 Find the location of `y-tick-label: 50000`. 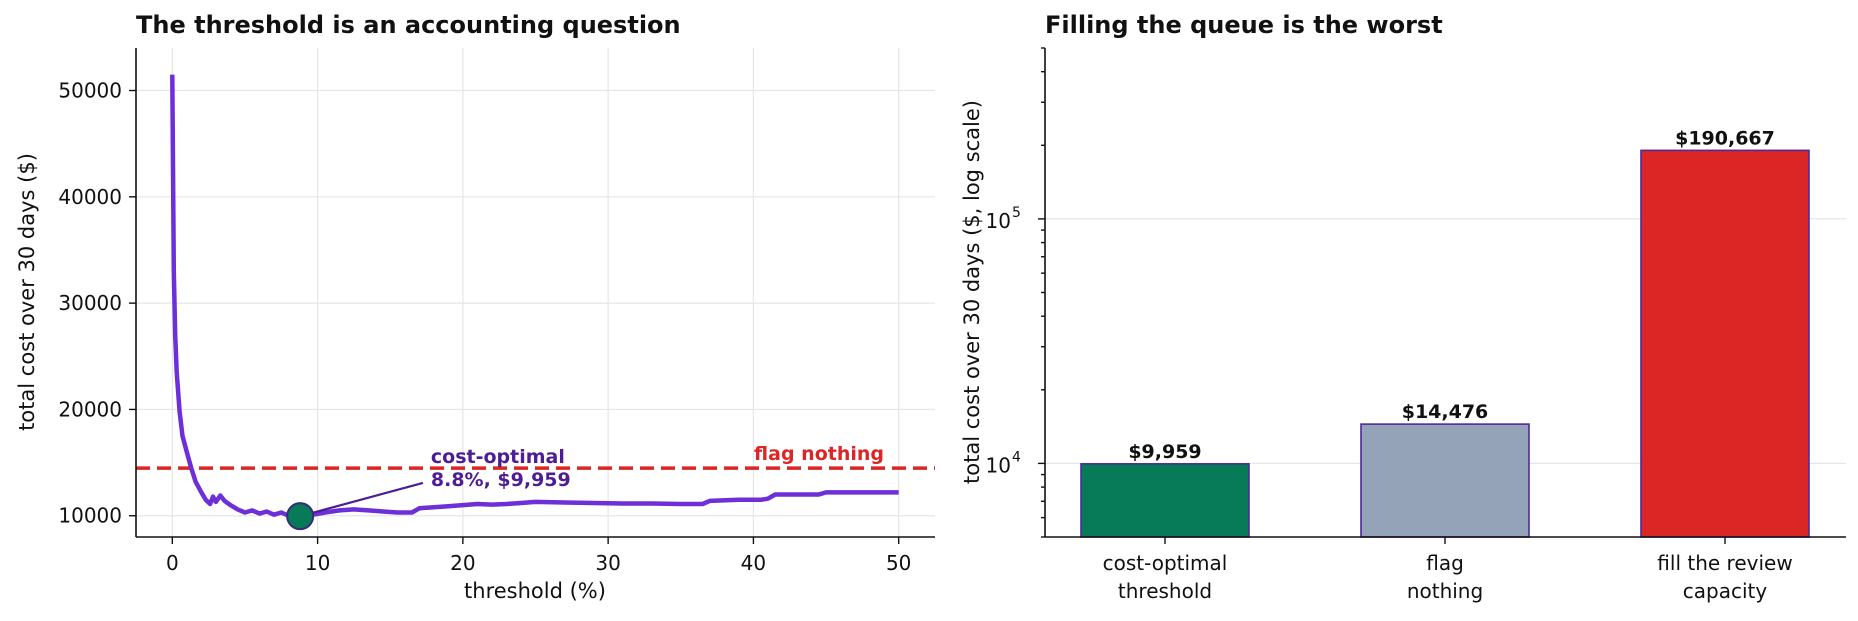

y-tick-label: 50000 is located at coordinates (90, 91).